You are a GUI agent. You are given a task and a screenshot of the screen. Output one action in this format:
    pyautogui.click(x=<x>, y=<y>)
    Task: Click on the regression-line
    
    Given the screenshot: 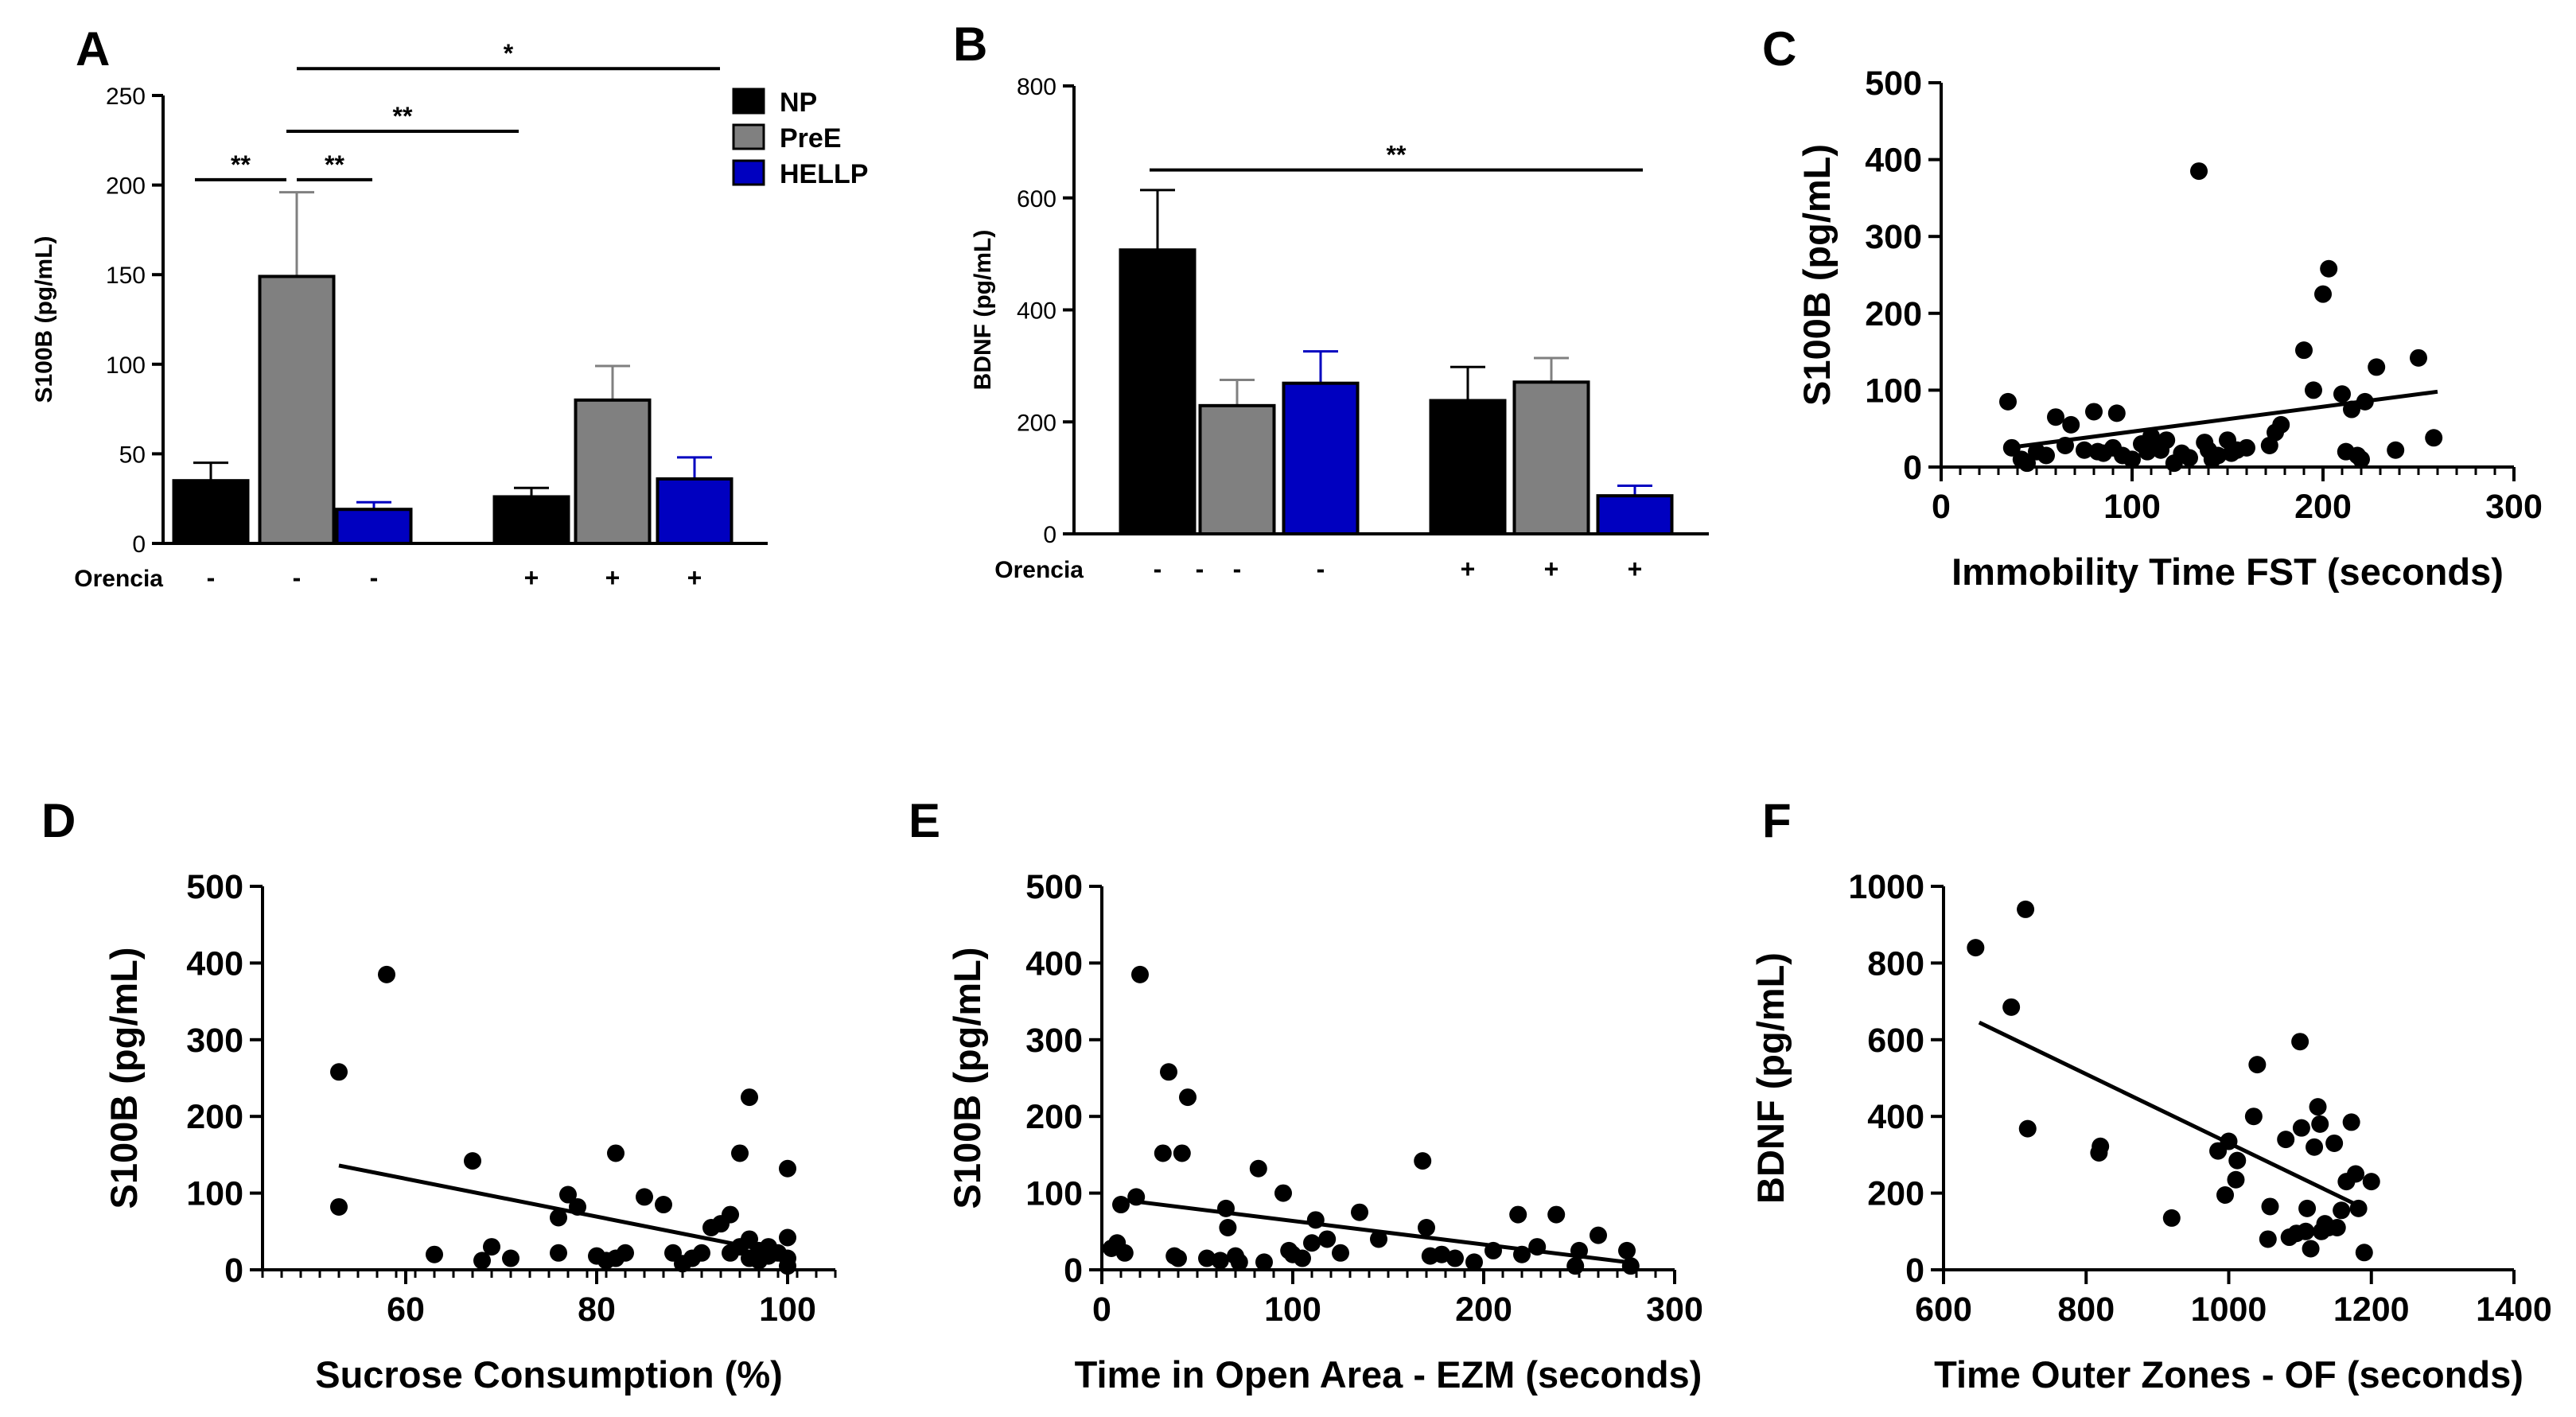 What is the action you would take?
    pyautogui.click(x=1372, y=1230)
    